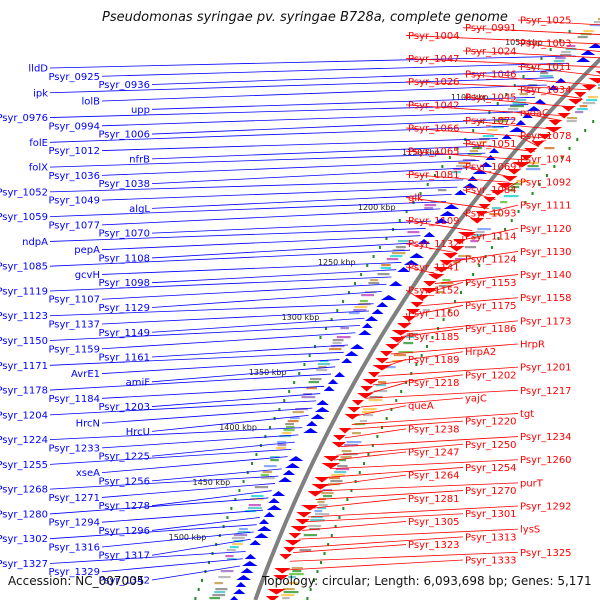 Image resolution: width=600 pixels, height=600 pixels. Describe the element at coordinates (238, 427) in the screenshot. I see `kbp-tick-label: 1400 kbp` at that location.